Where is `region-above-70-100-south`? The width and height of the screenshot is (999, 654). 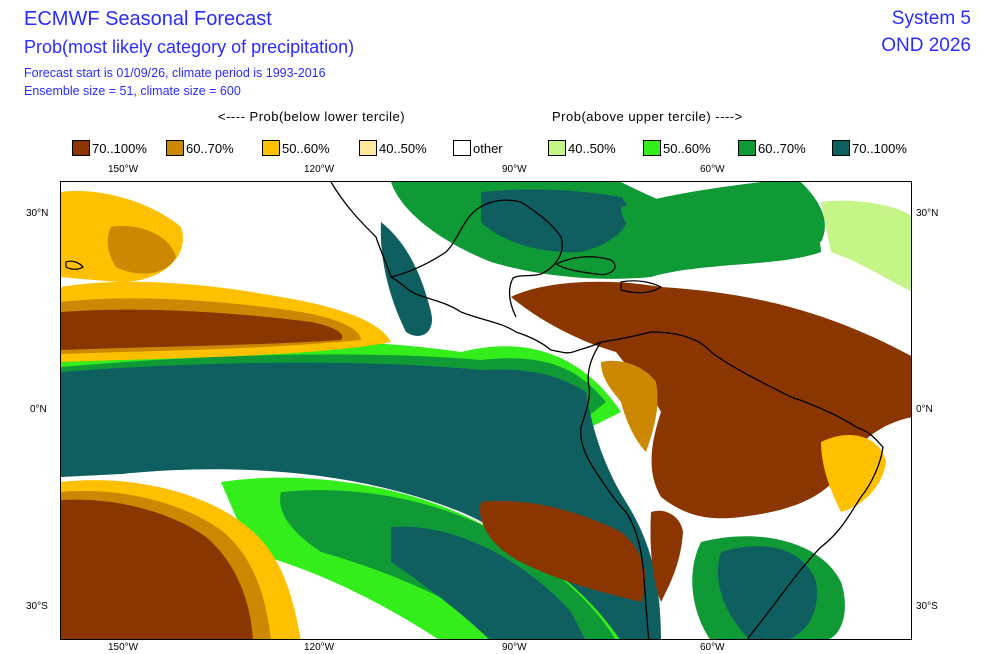
region-above-70-100-south is located at coordinates (488, 582).